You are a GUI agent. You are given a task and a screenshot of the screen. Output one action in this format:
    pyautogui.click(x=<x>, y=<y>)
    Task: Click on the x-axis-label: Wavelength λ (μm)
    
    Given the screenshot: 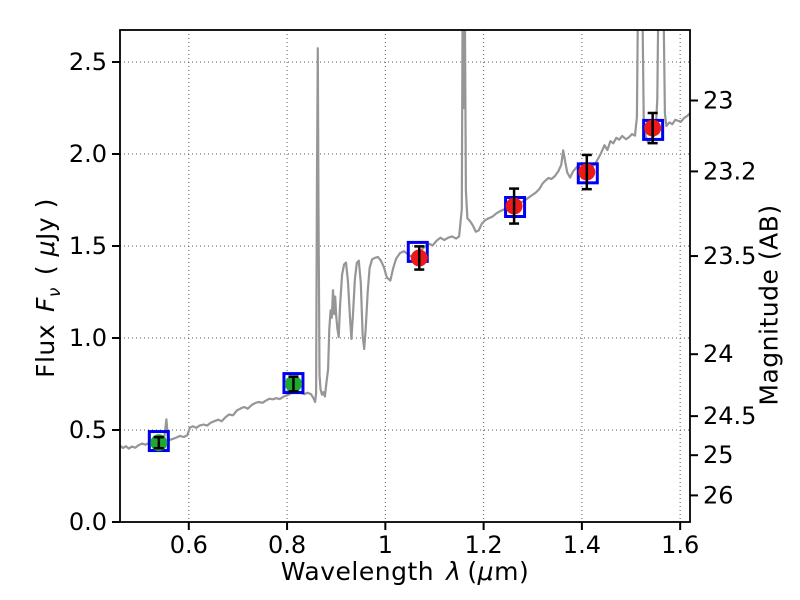 What is the action you would take?
    pyautogui.click(x=405, y=571)
    